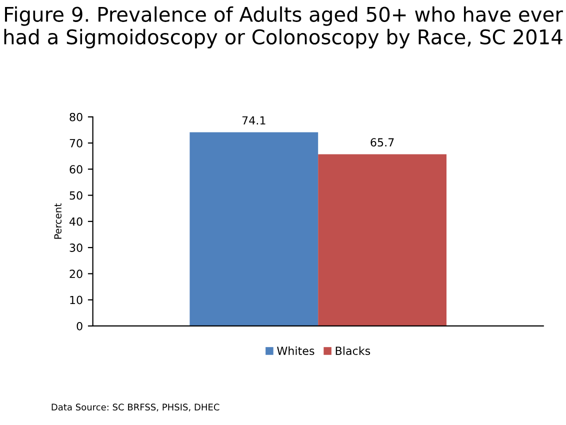  What do you see at coordinates (136, 408) in the screenshot?
I see `source-note: Data Source: SC BRFSS, PHSIS, DHEC` at bounding box center [136, 408].